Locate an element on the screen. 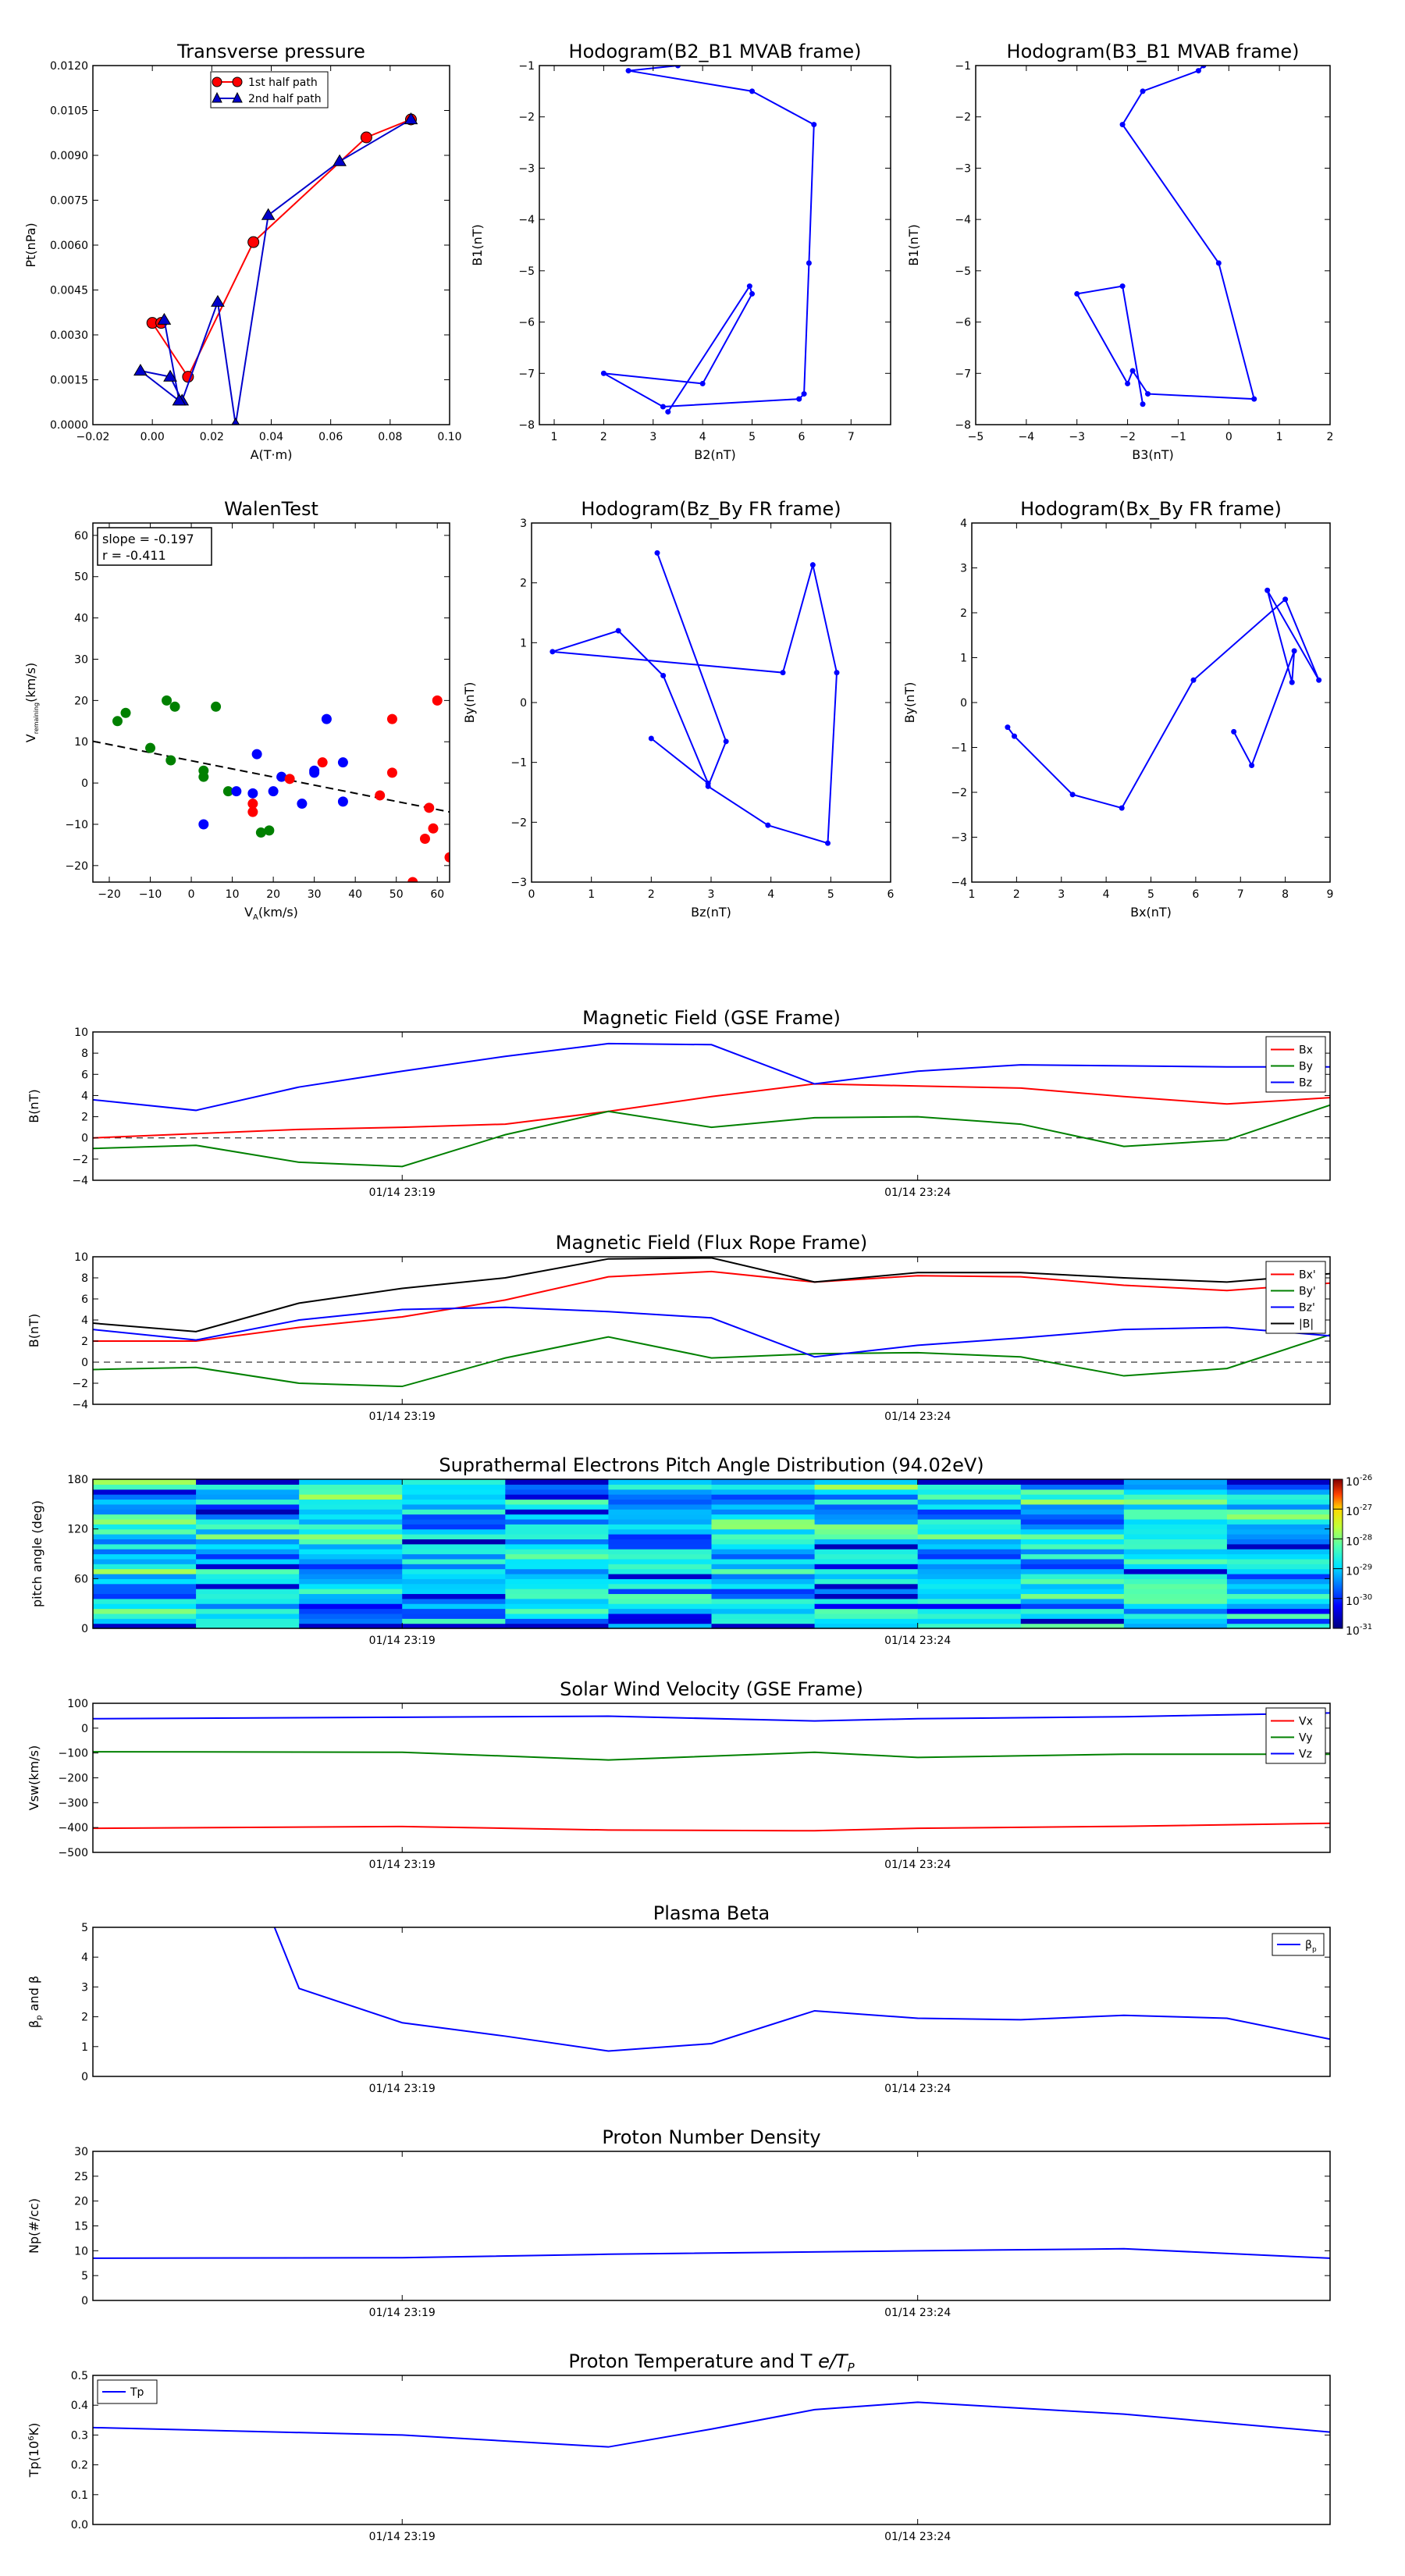 The height and width of the screenshot is (2576, 1405). y-tick-label: 10 is located at coordinates (81, 742).